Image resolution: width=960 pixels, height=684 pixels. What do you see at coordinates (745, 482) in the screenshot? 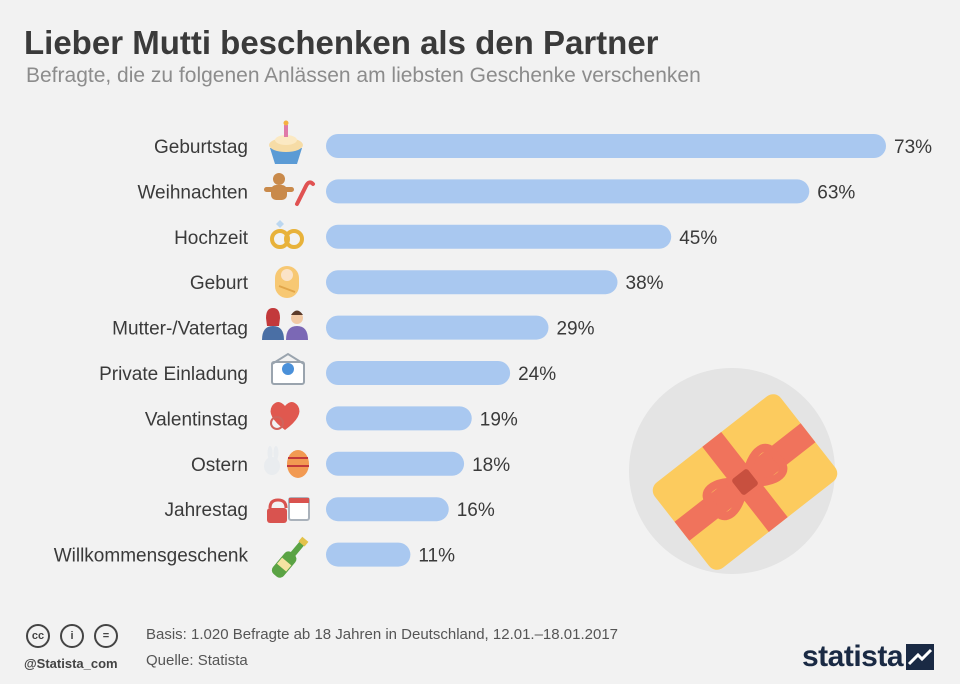
I see `gift-bow-knot` at bounding box center [745, 482].